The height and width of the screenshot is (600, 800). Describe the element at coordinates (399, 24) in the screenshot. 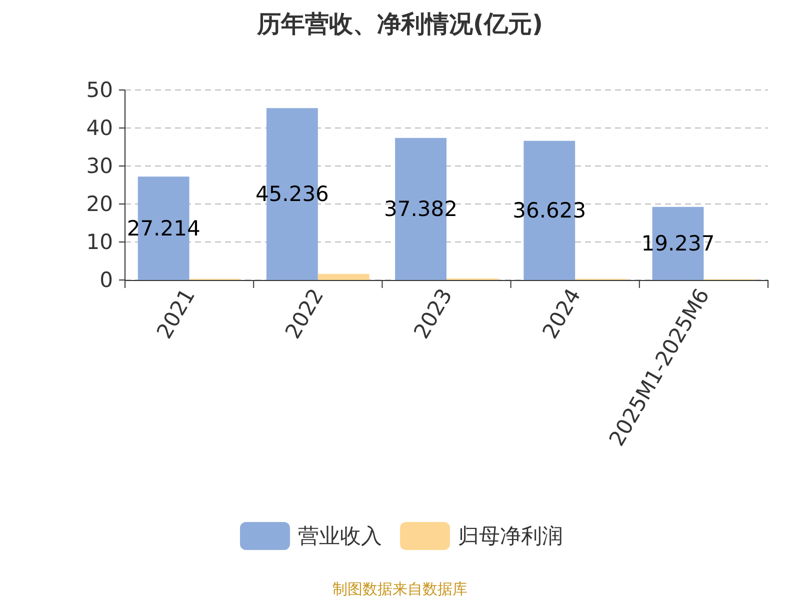

I see `chart-title: 历年营收、净利情况(亿元)` at that location.